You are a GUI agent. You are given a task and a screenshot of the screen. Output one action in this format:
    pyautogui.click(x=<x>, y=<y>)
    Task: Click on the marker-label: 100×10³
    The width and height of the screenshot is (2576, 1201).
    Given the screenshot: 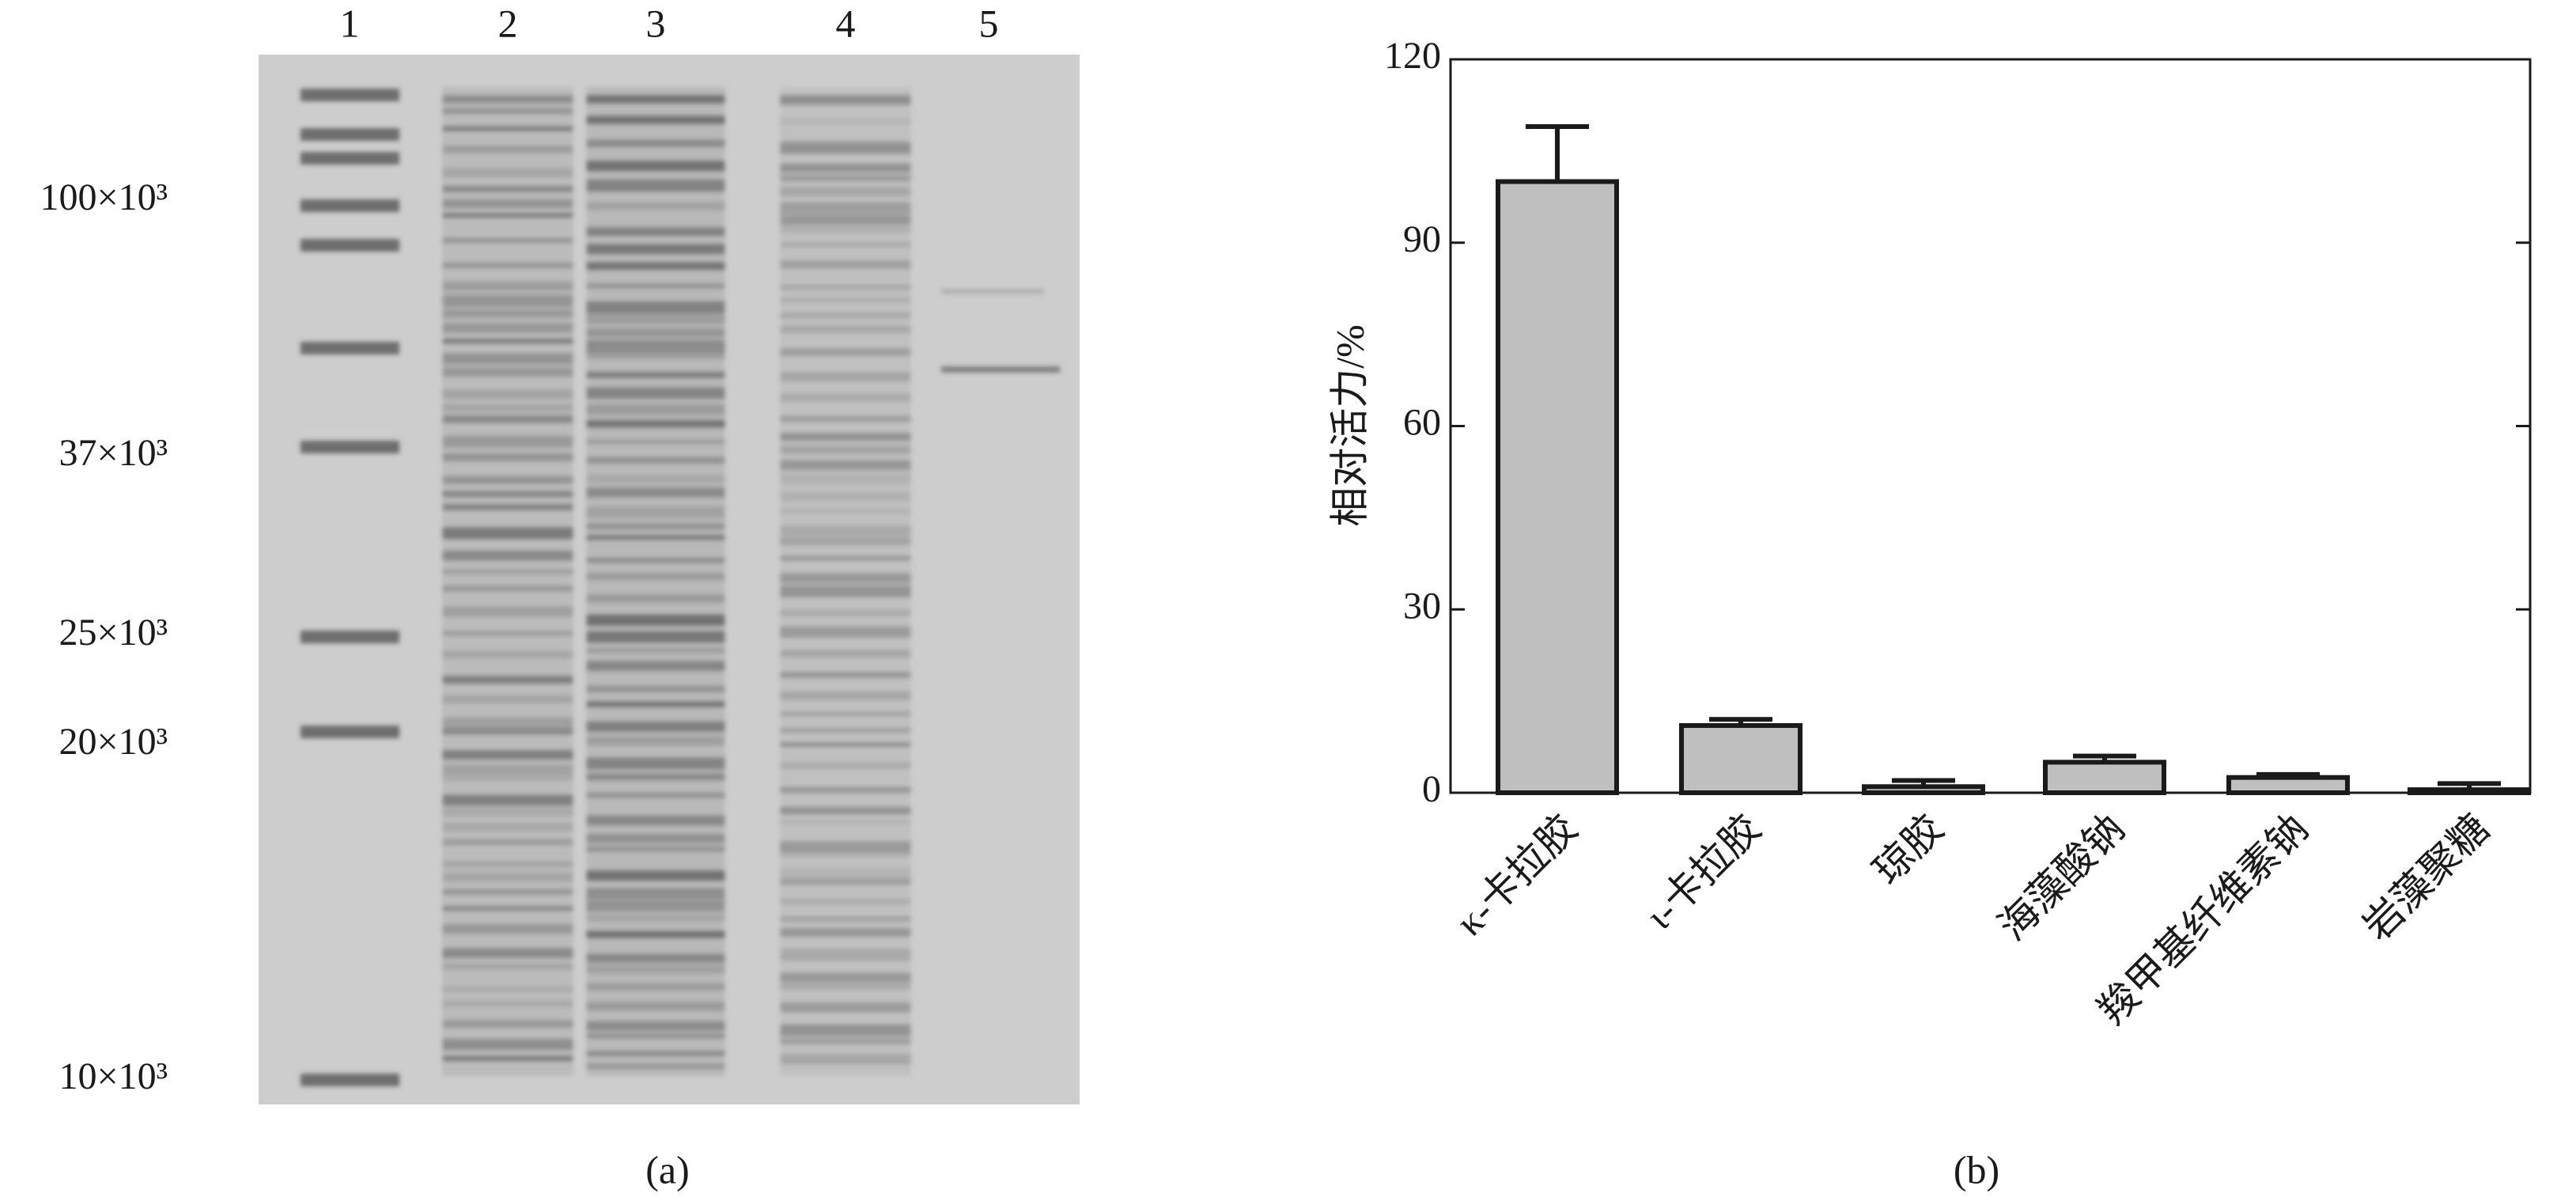 What is the action you would take?
    pyautogui.click(x=104, y=197)
    